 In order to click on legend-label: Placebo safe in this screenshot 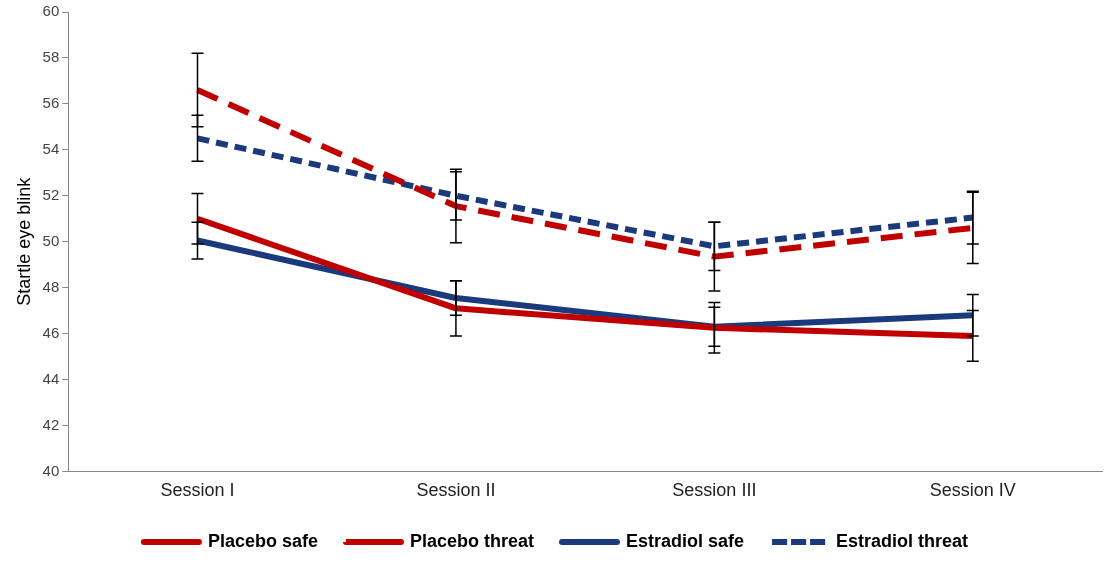, I will do `click(262, 540)`.